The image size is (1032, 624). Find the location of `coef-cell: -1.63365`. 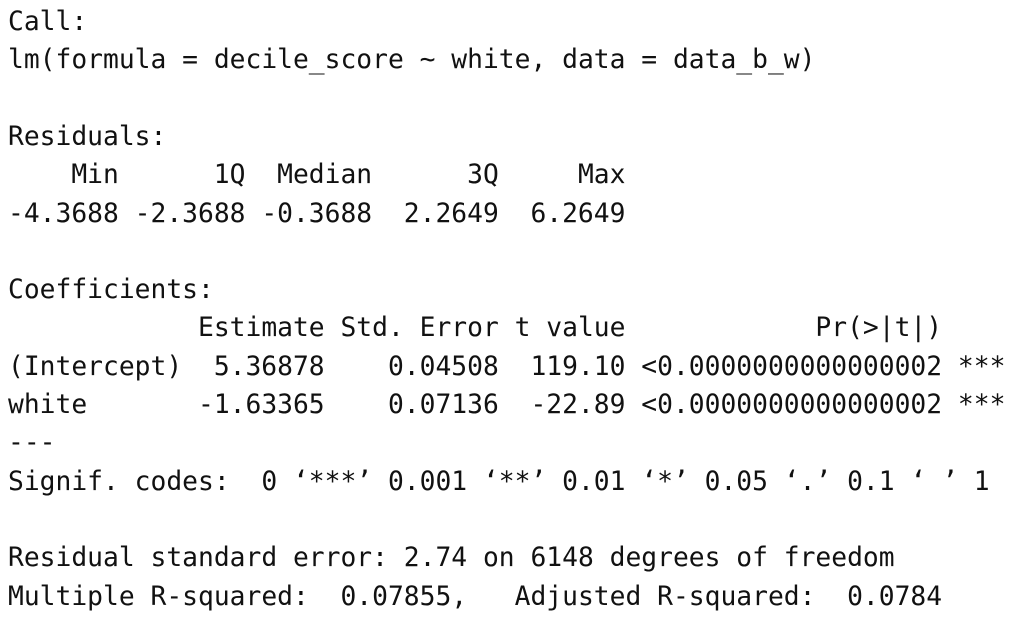

coef-cell: -1.63365 is located at coordinates (261, 405).